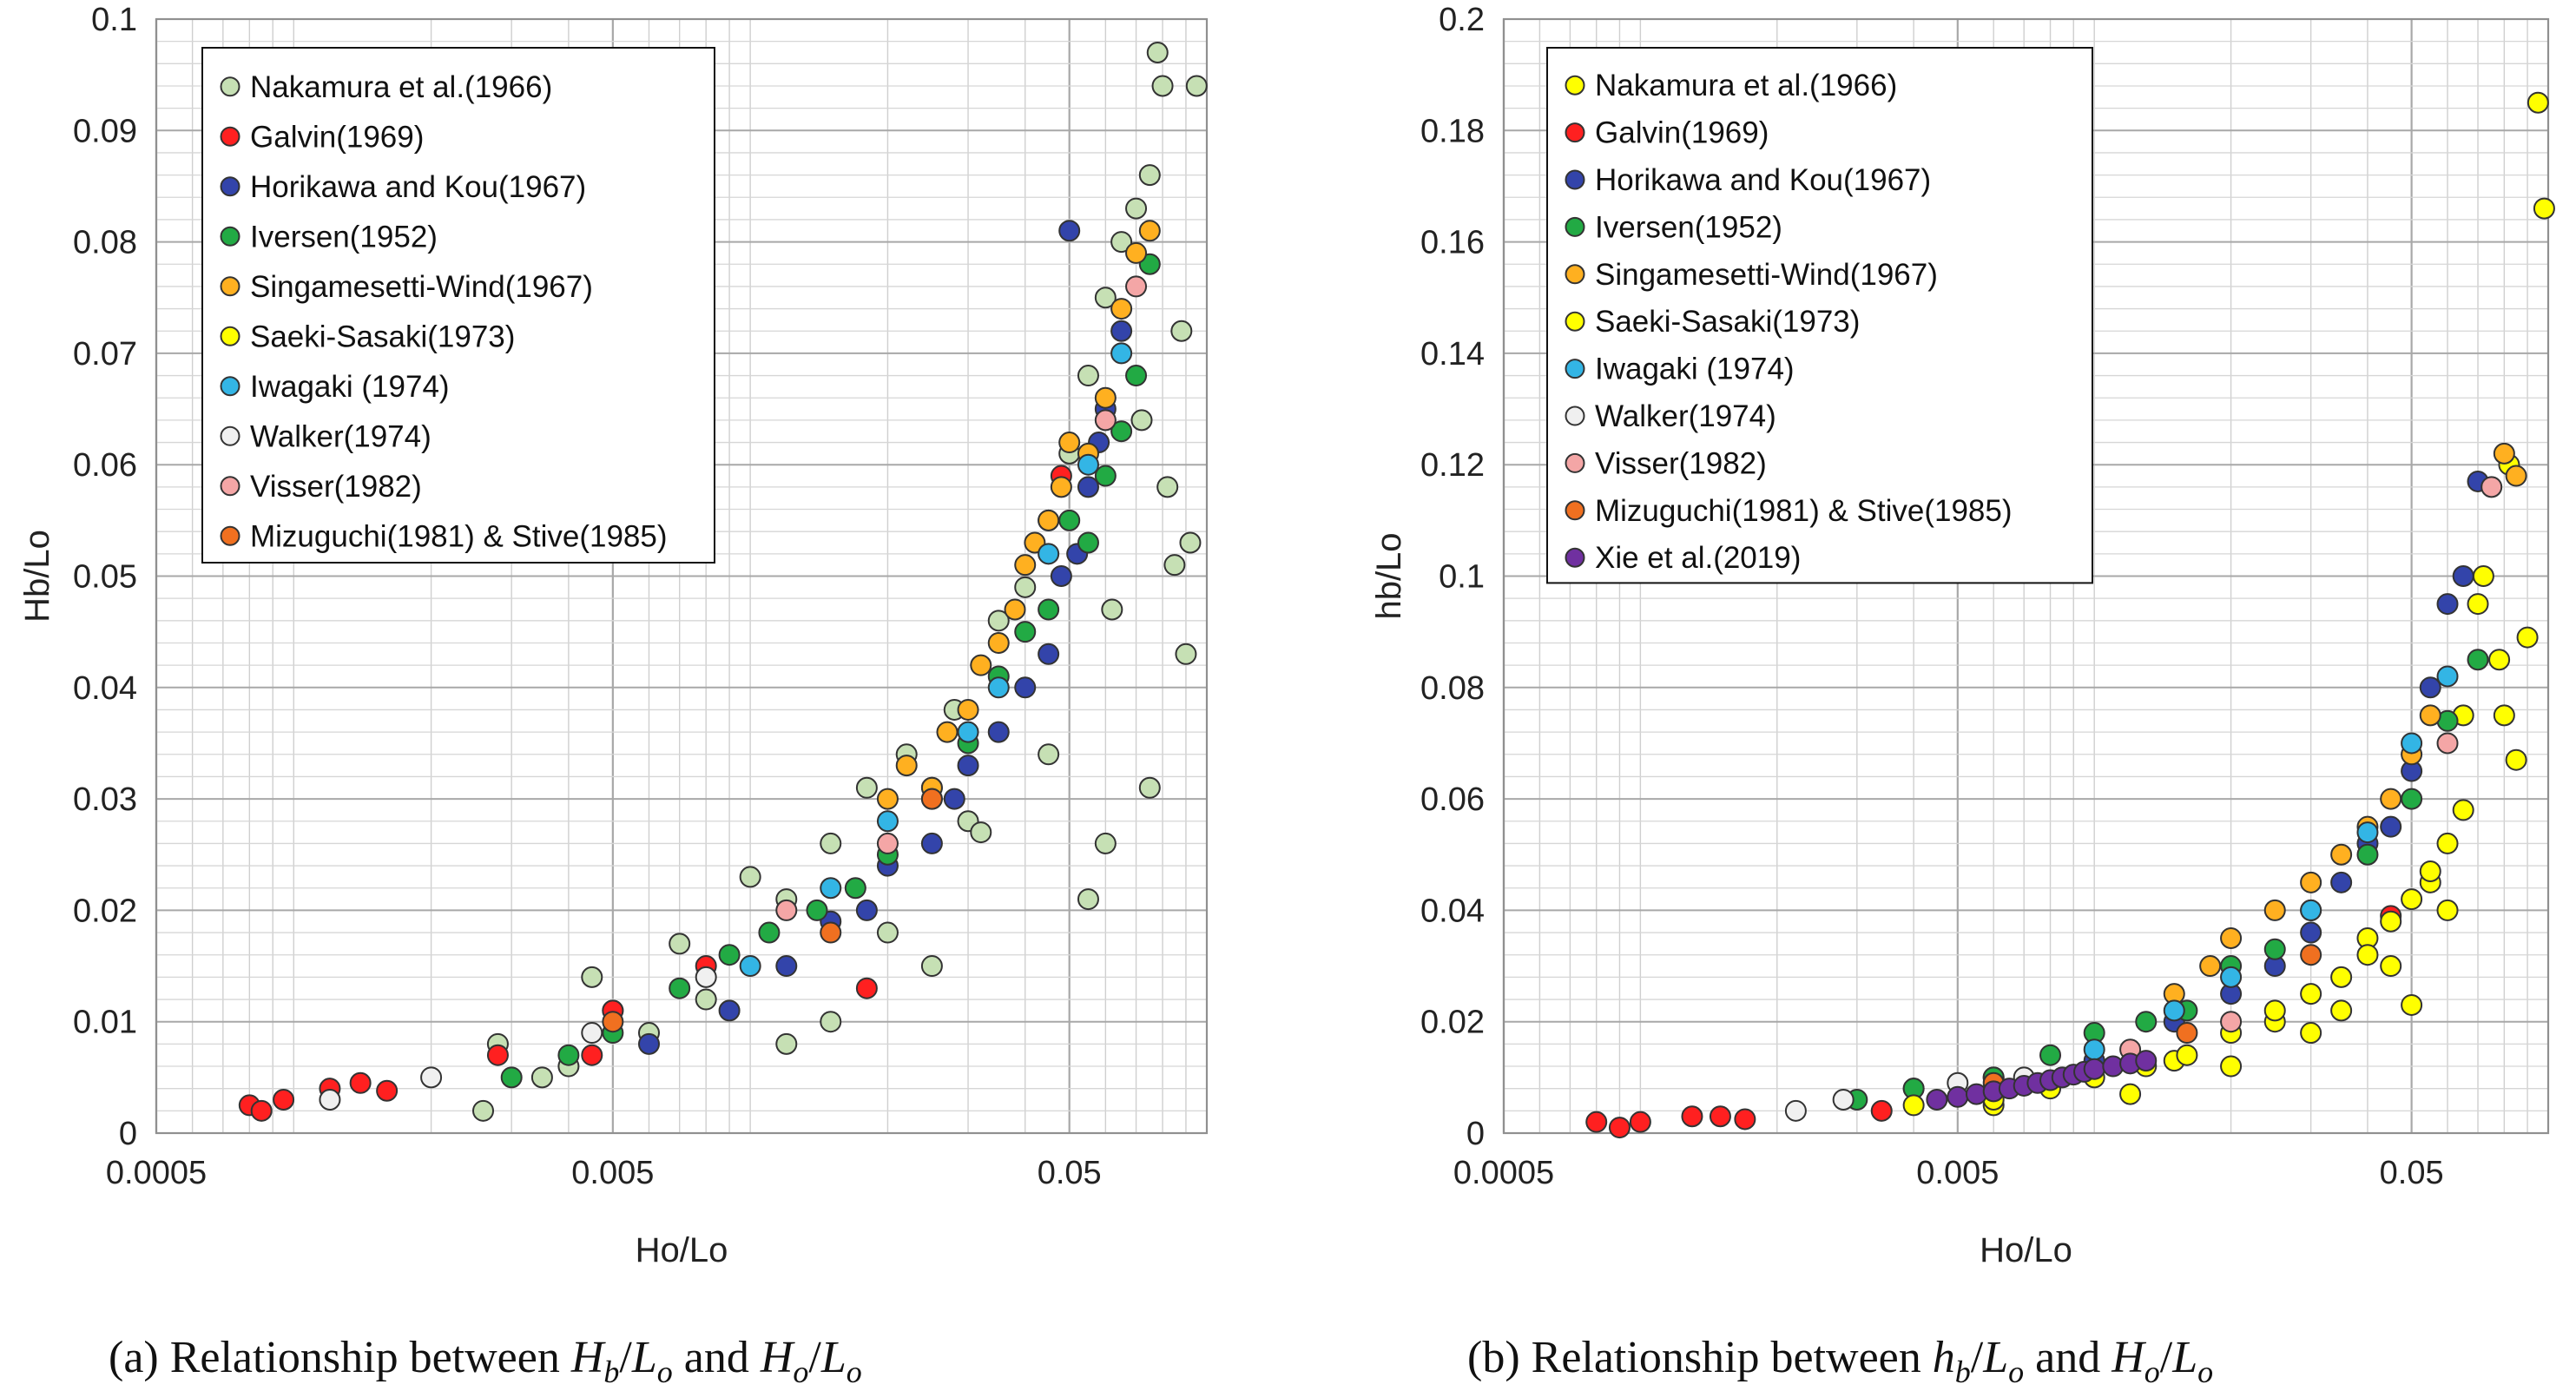 The width and height of the screenshot is (2576, 1391). Describe the element at coordinates (337, 137) in the screenshot. I see `legend-label: Galvin(1969)` at that location.